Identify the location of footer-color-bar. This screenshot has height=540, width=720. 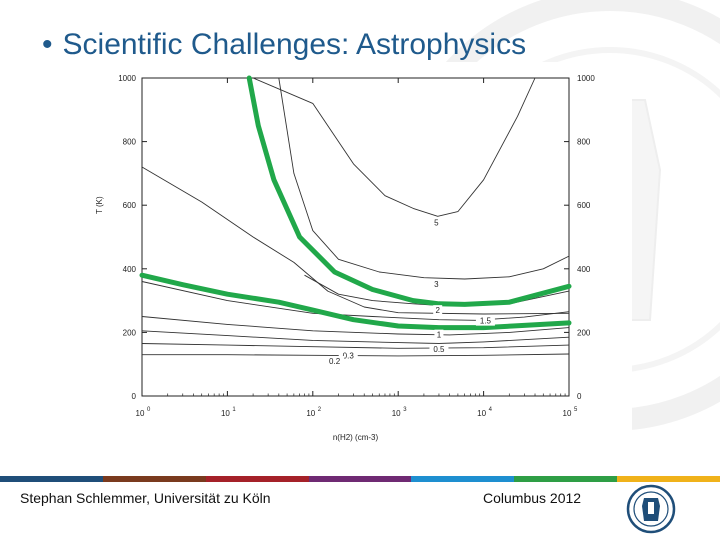
(360, 479).